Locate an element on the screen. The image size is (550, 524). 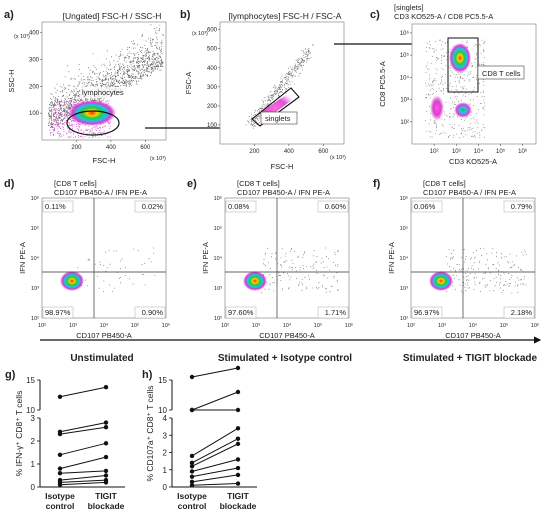
y-tick-label: 0 is located at coordinates (165, 487).